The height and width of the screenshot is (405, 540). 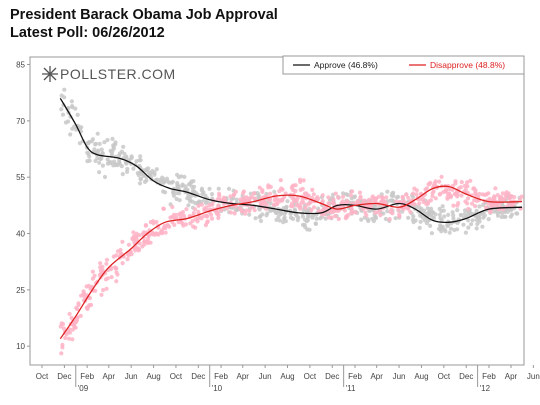 What do you see at coordinates (87, 33) in the screenshot?
I see `chart-subtitle: Latest Poll: 06/26/2012` at bounding box center [87, 33].